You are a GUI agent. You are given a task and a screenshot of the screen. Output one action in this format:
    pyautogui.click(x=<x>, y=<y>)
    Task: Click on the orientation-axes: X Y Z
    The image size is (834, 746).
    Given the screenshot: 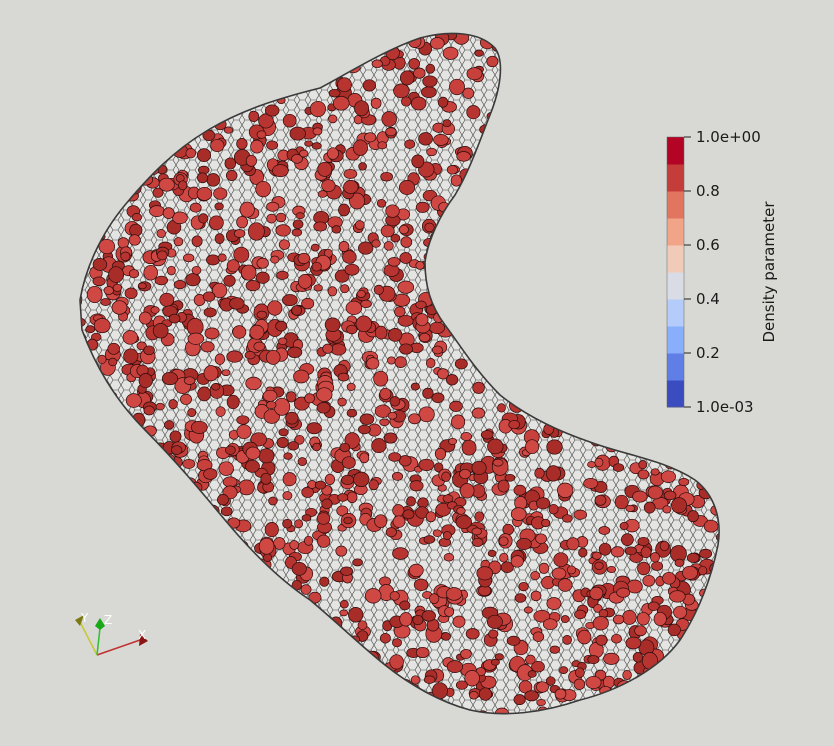 What is the action you would take?
    pyautogui.click(x=111, y=633)
    